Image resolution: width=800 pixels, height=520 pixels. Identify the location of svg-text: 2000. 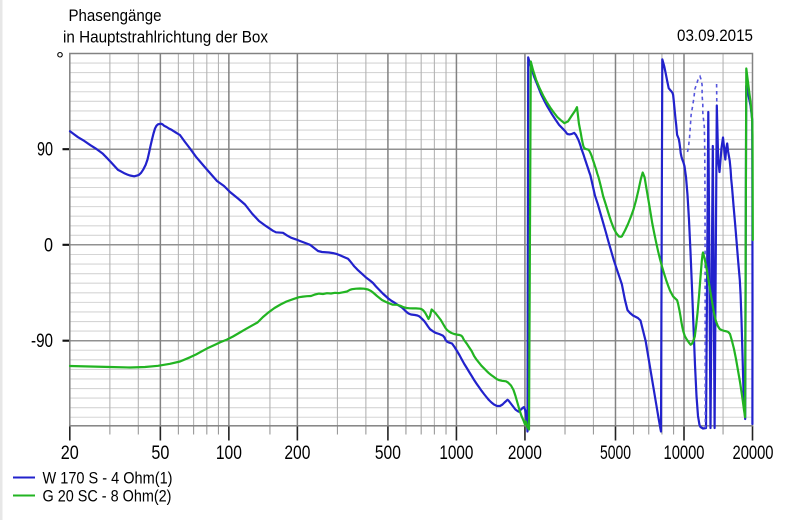
(525, 453).